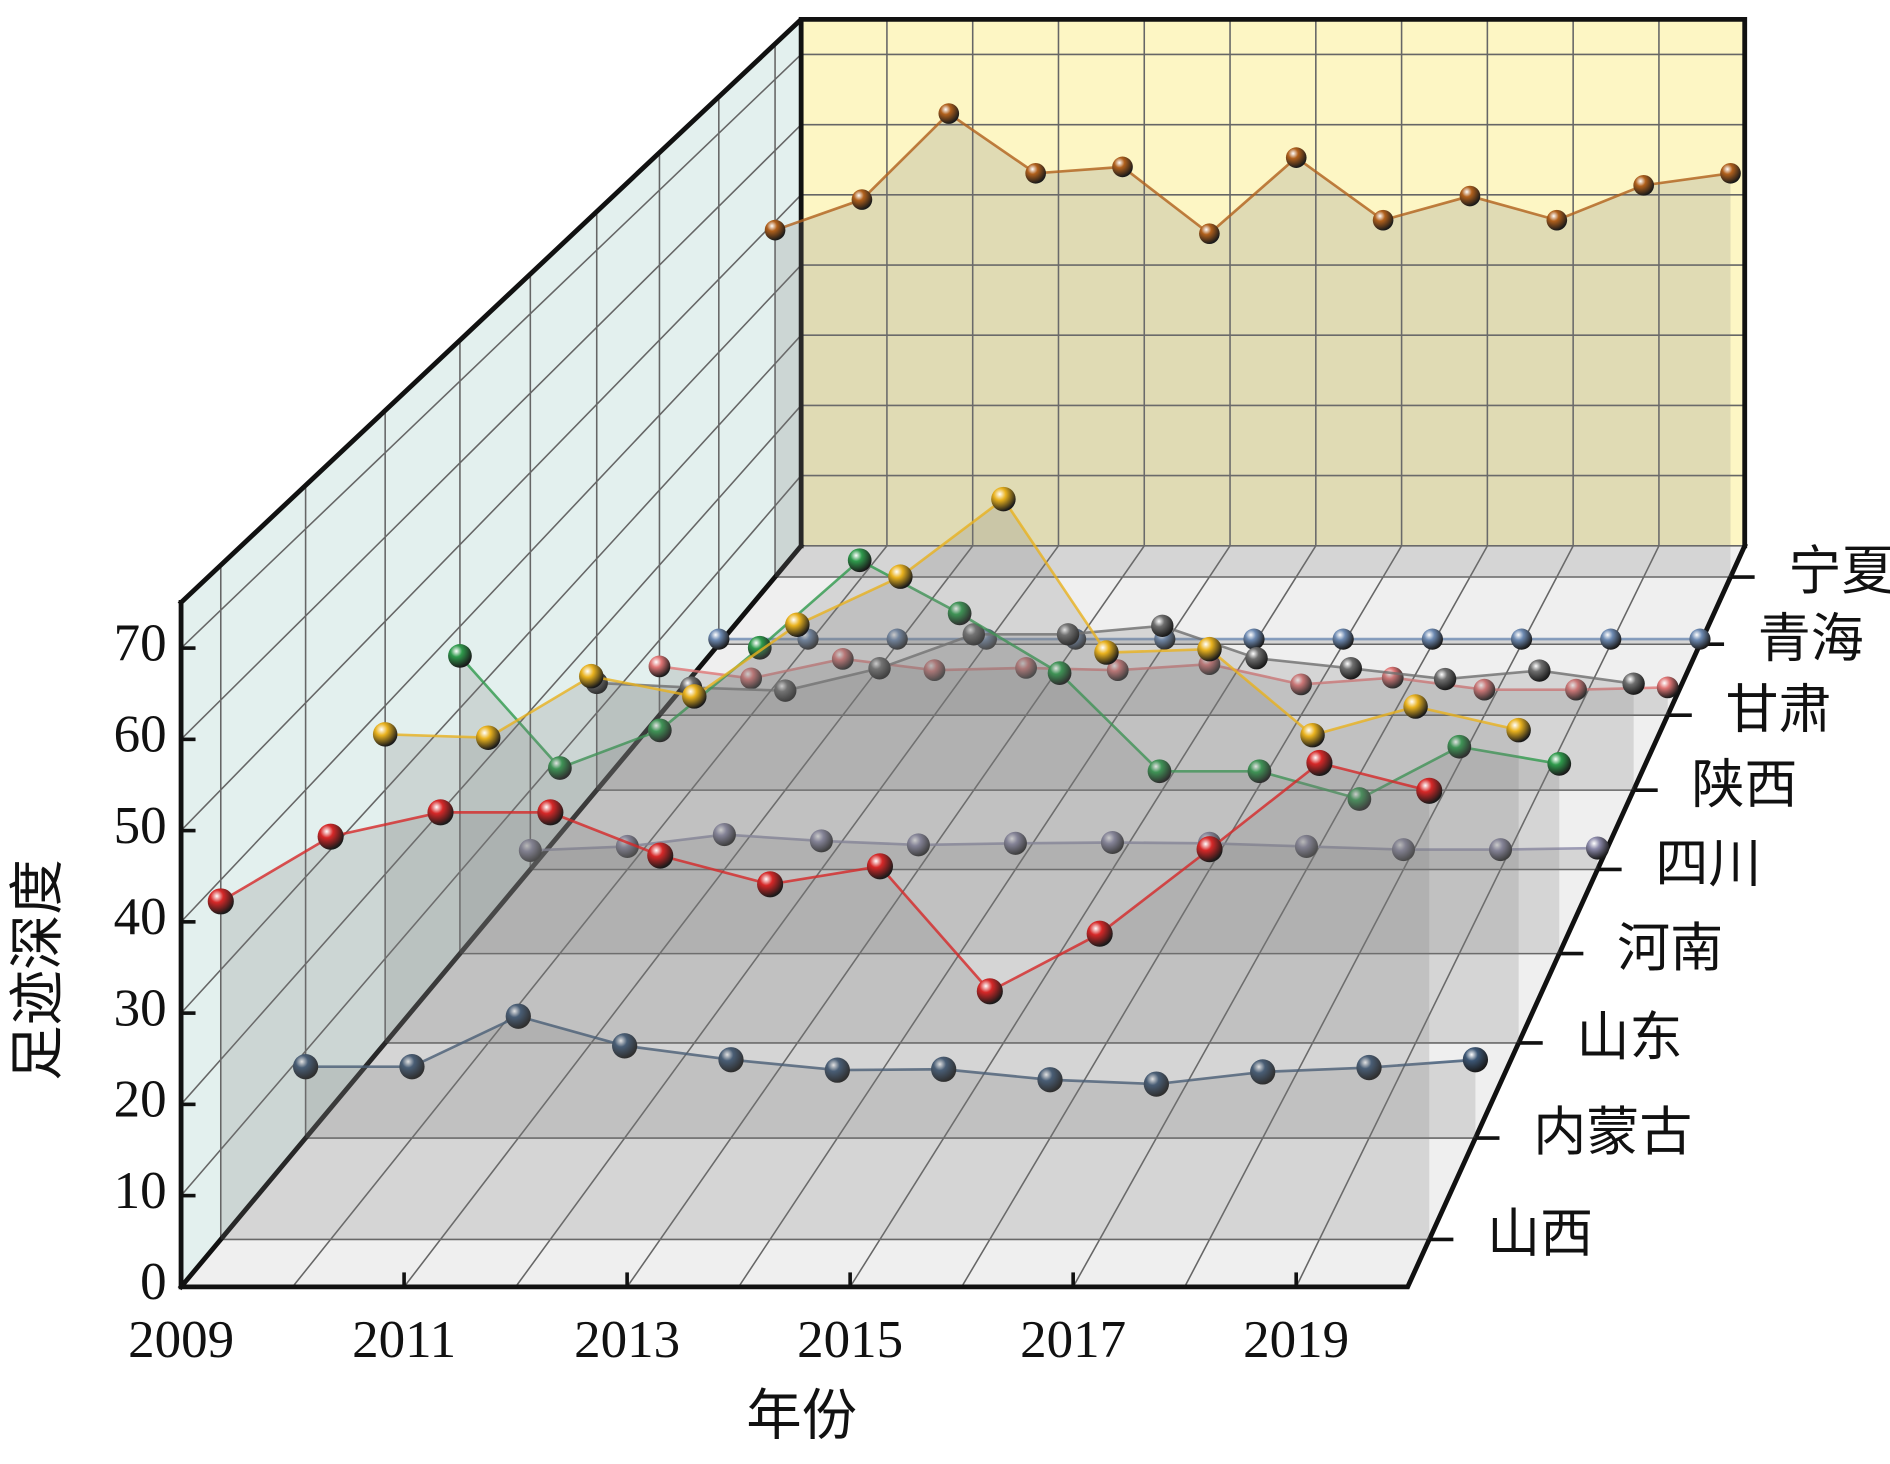 The height and width of the screenshot is (1464, 1890). What do you see at coordinates (1629, 1038) in the screenshot?
I see `depth-label: 山东` at bounding box center [1629, 1038].